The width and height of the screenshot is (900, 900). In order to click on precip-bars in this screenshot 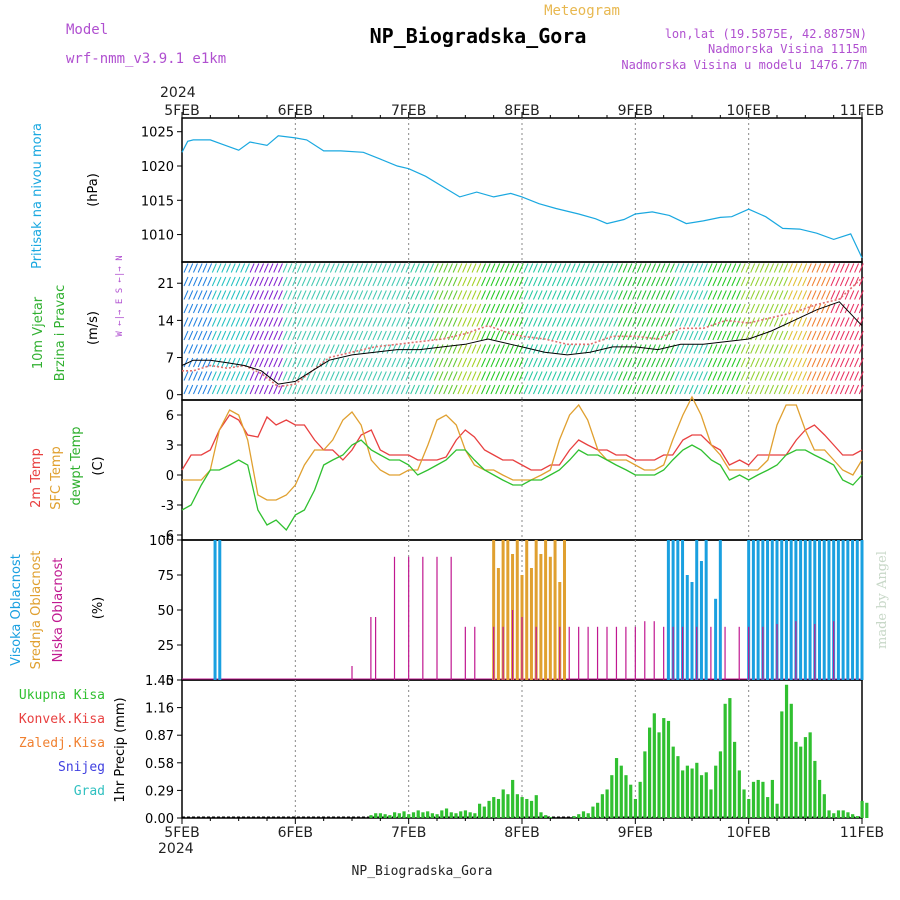, I will do `click(525, 751)`.